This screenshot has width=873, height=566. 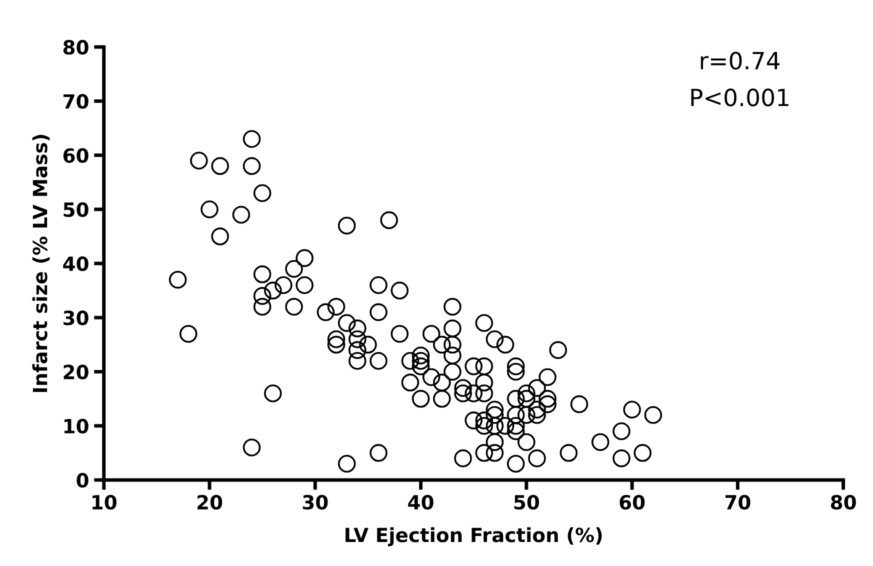 What do you see at coordinates (739, 97) in the screenshot?
I see `annotation: P<0.001` at bounding box center [739, 97].